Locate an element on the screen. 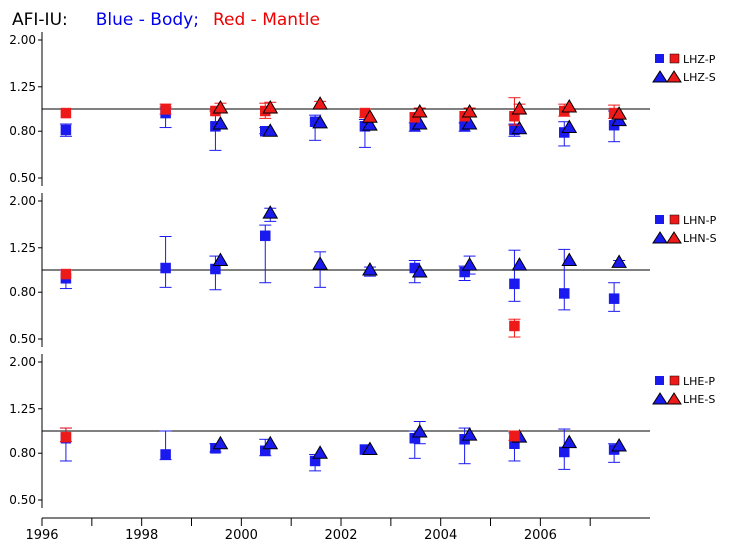  series-lhn-p-body is located at coordinates (340, 268).